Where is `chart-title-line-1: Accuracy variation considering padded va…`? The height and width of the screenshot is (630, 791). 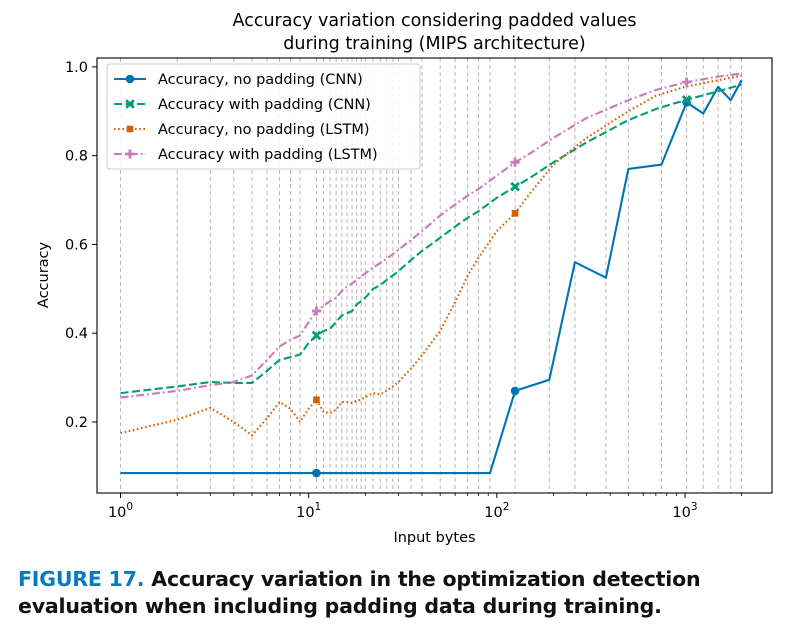
chart-title-line-1: Accuracy variation considering padded va… is located at coordinates (435, 21).